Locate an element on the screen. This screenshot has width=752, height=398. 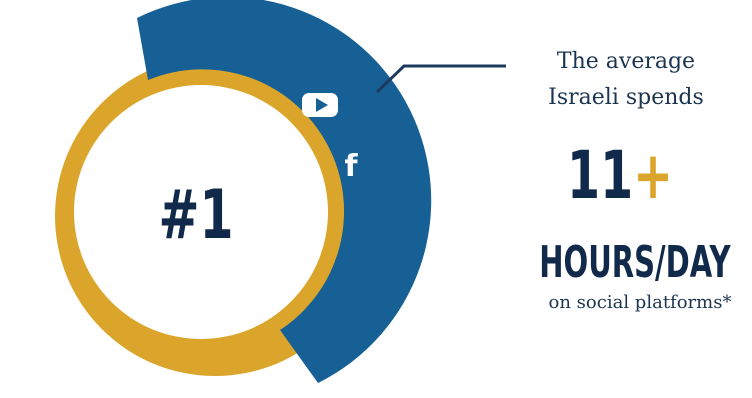
youtube-icon is located at coordinates (320, 105).